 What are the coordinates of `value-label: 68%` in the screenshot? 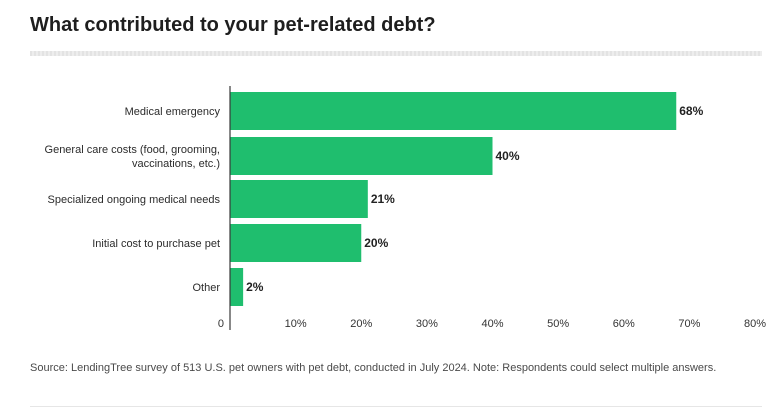 It's located at (691, 111).